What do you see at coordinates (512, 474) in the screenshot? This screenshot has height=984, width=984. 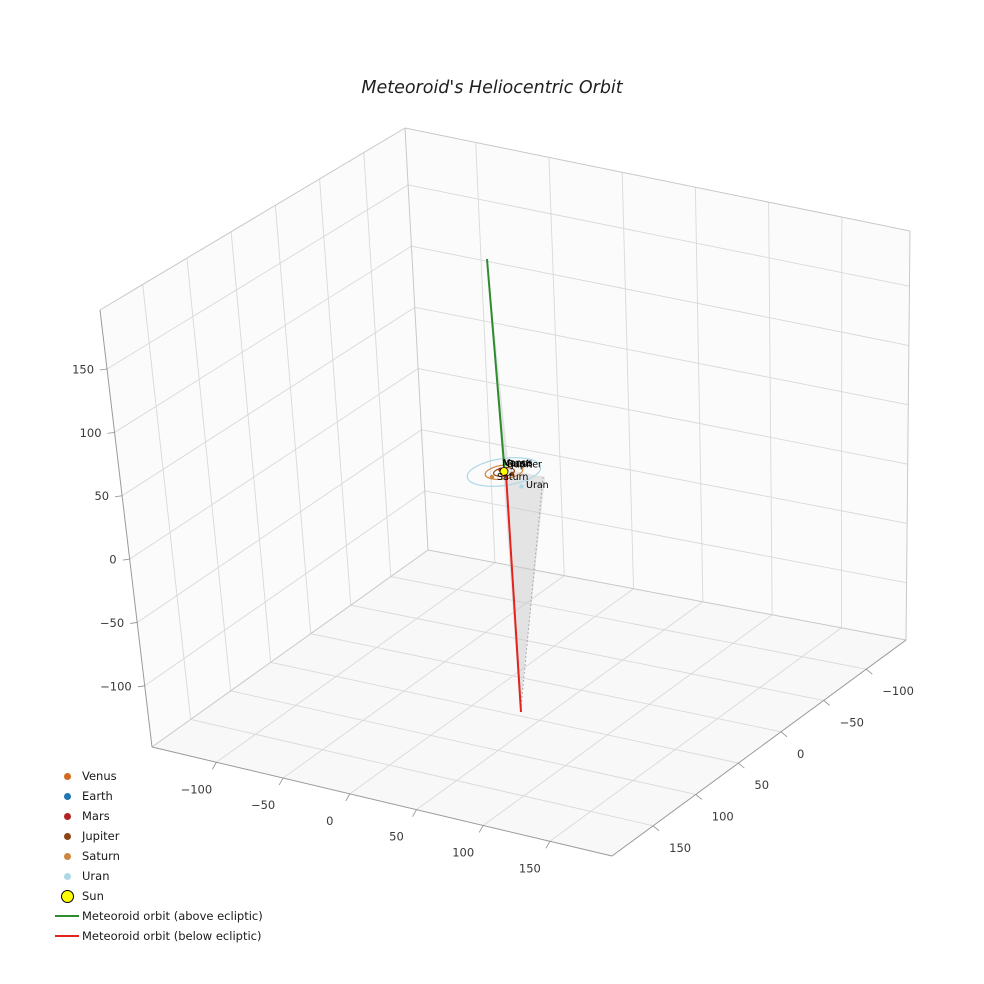 I see `planet-dot-jupiter` at bounding box center [512, 474].